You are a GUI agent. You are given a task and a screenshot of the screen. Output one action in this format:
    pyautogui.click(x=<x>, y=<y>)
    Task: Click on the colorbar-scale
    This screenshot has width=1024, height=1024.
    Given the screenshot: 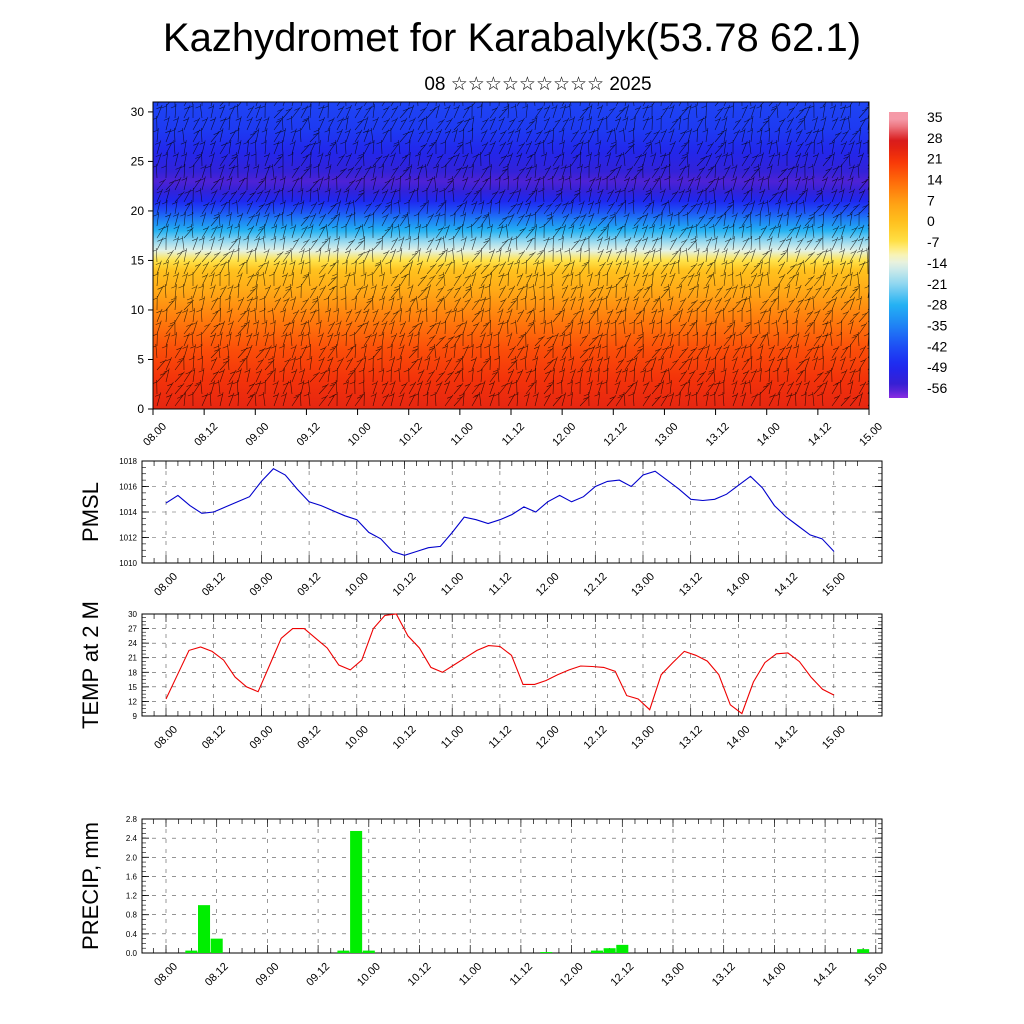 What is the action you would take?
    pyautogui.click(x=898, y=255)
    